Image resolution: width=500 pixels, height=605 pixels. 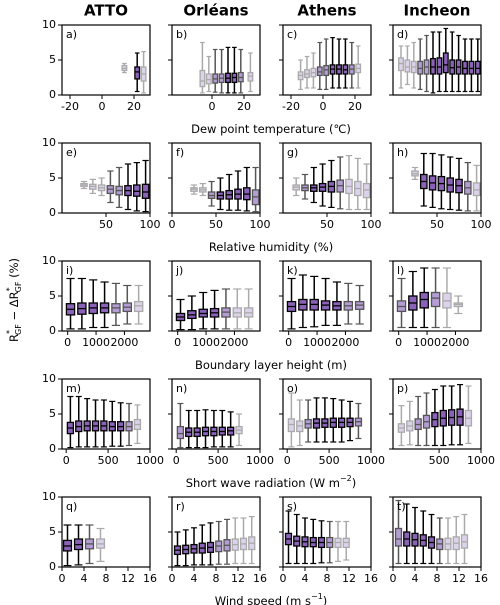 I want to click on panel-label: n), so click(x=181, y=388).